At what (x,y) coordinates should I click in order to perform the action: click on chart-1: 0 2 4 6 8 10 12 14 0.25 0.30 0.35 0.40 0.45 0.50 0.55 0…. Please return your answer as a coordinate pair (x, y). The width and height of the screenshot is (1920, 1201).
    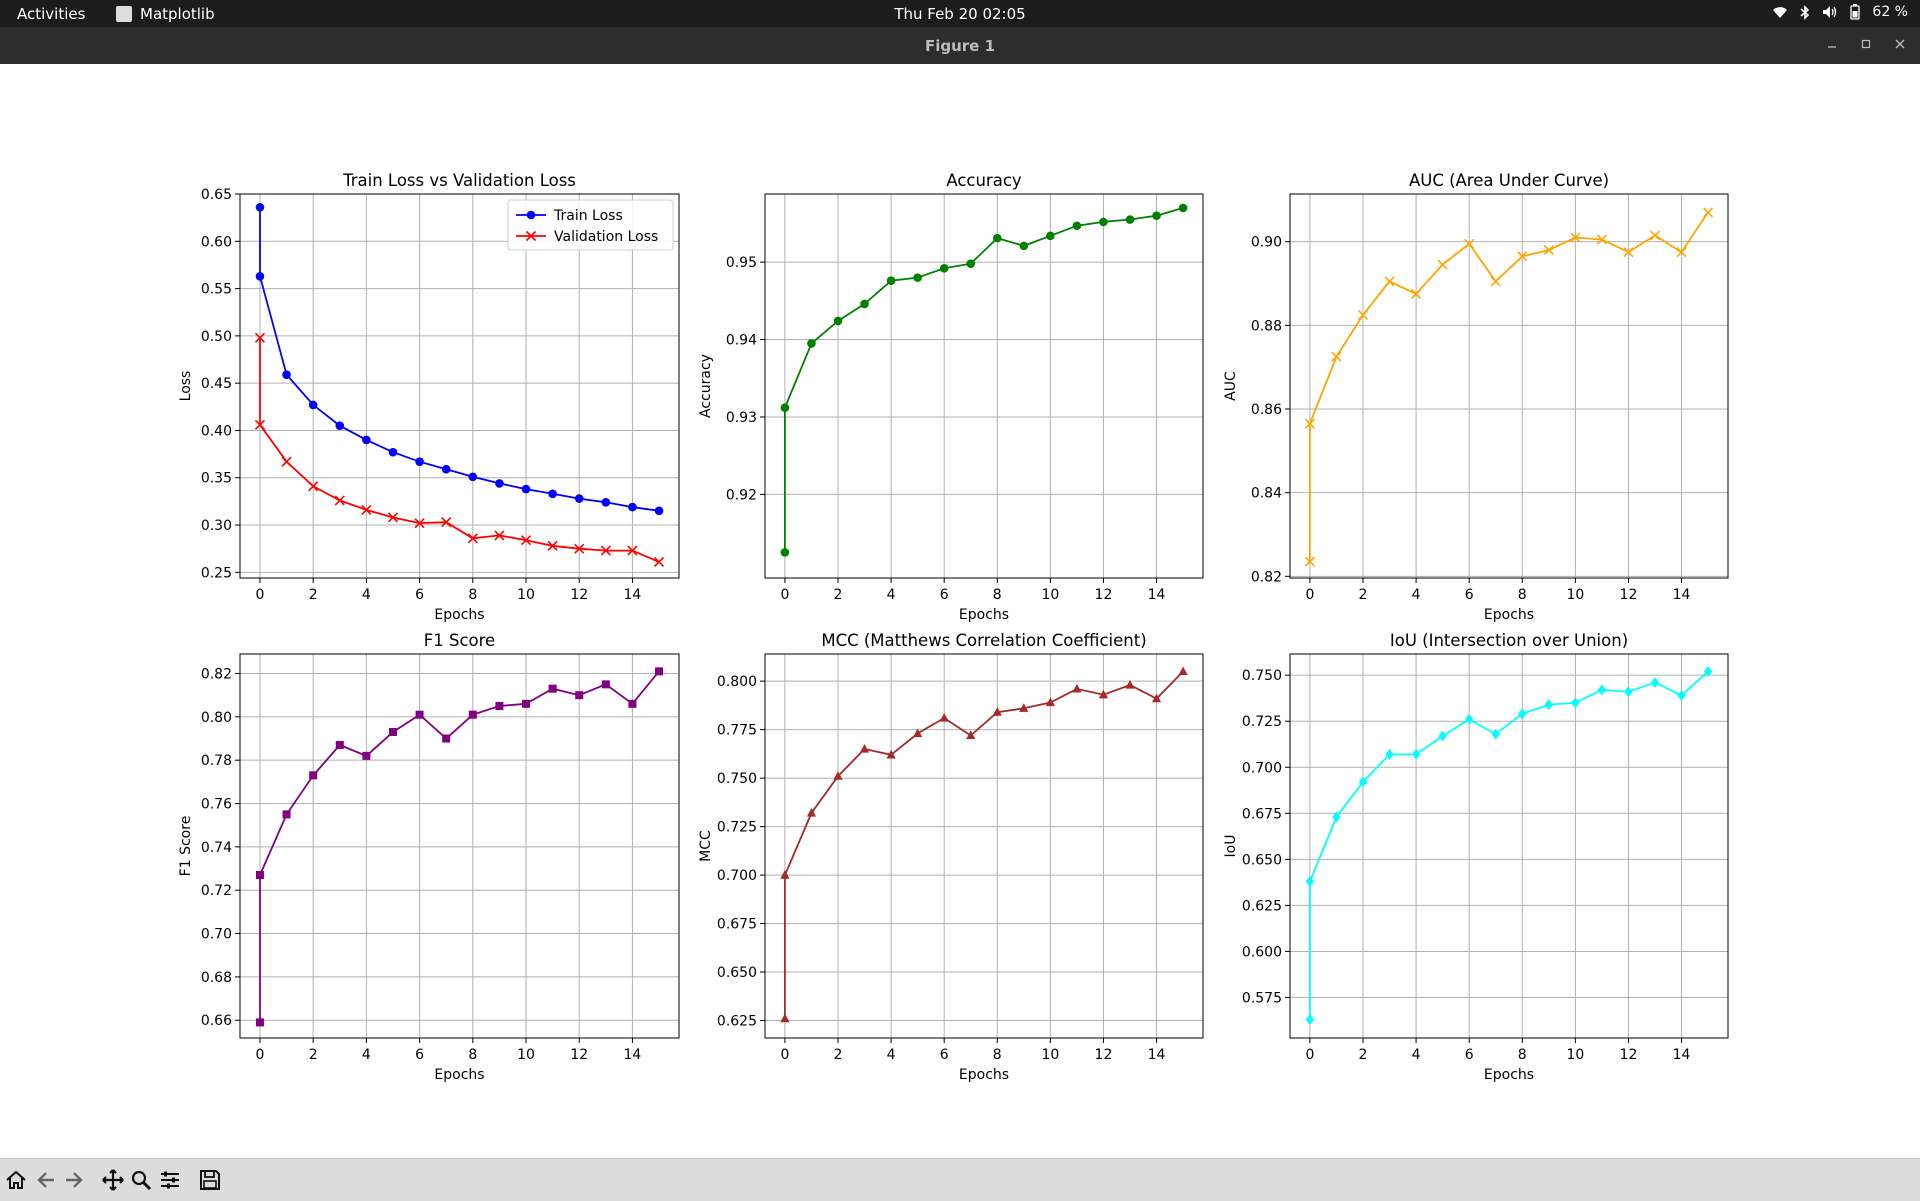
    Looking at the image, I should click on (429, 397).